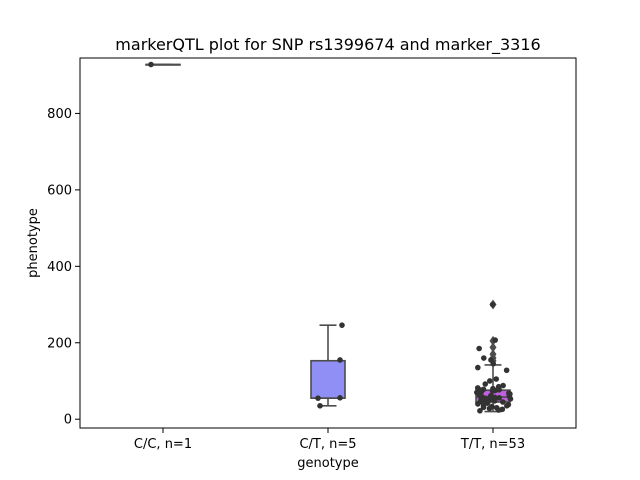  What do you see at coordinates (328, 379) in the screenshot?
I see `iqr-box` at bounding box center [328, 379].